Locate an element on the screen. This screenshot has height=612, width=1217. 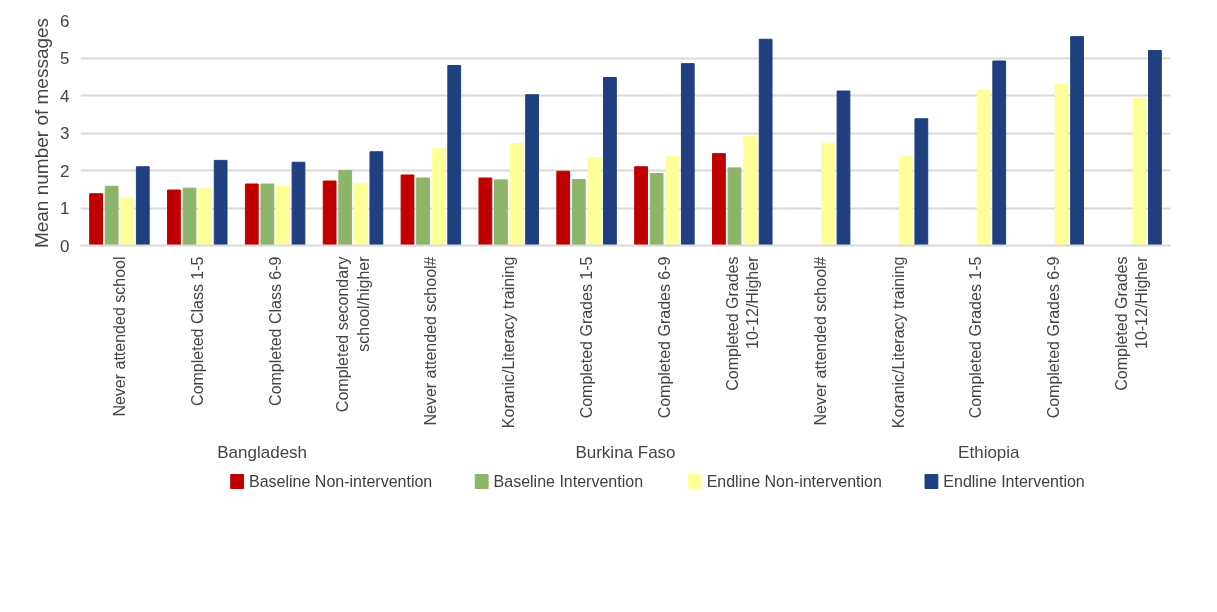
y-tick-label: 5 is located at coordinates (65, 58).